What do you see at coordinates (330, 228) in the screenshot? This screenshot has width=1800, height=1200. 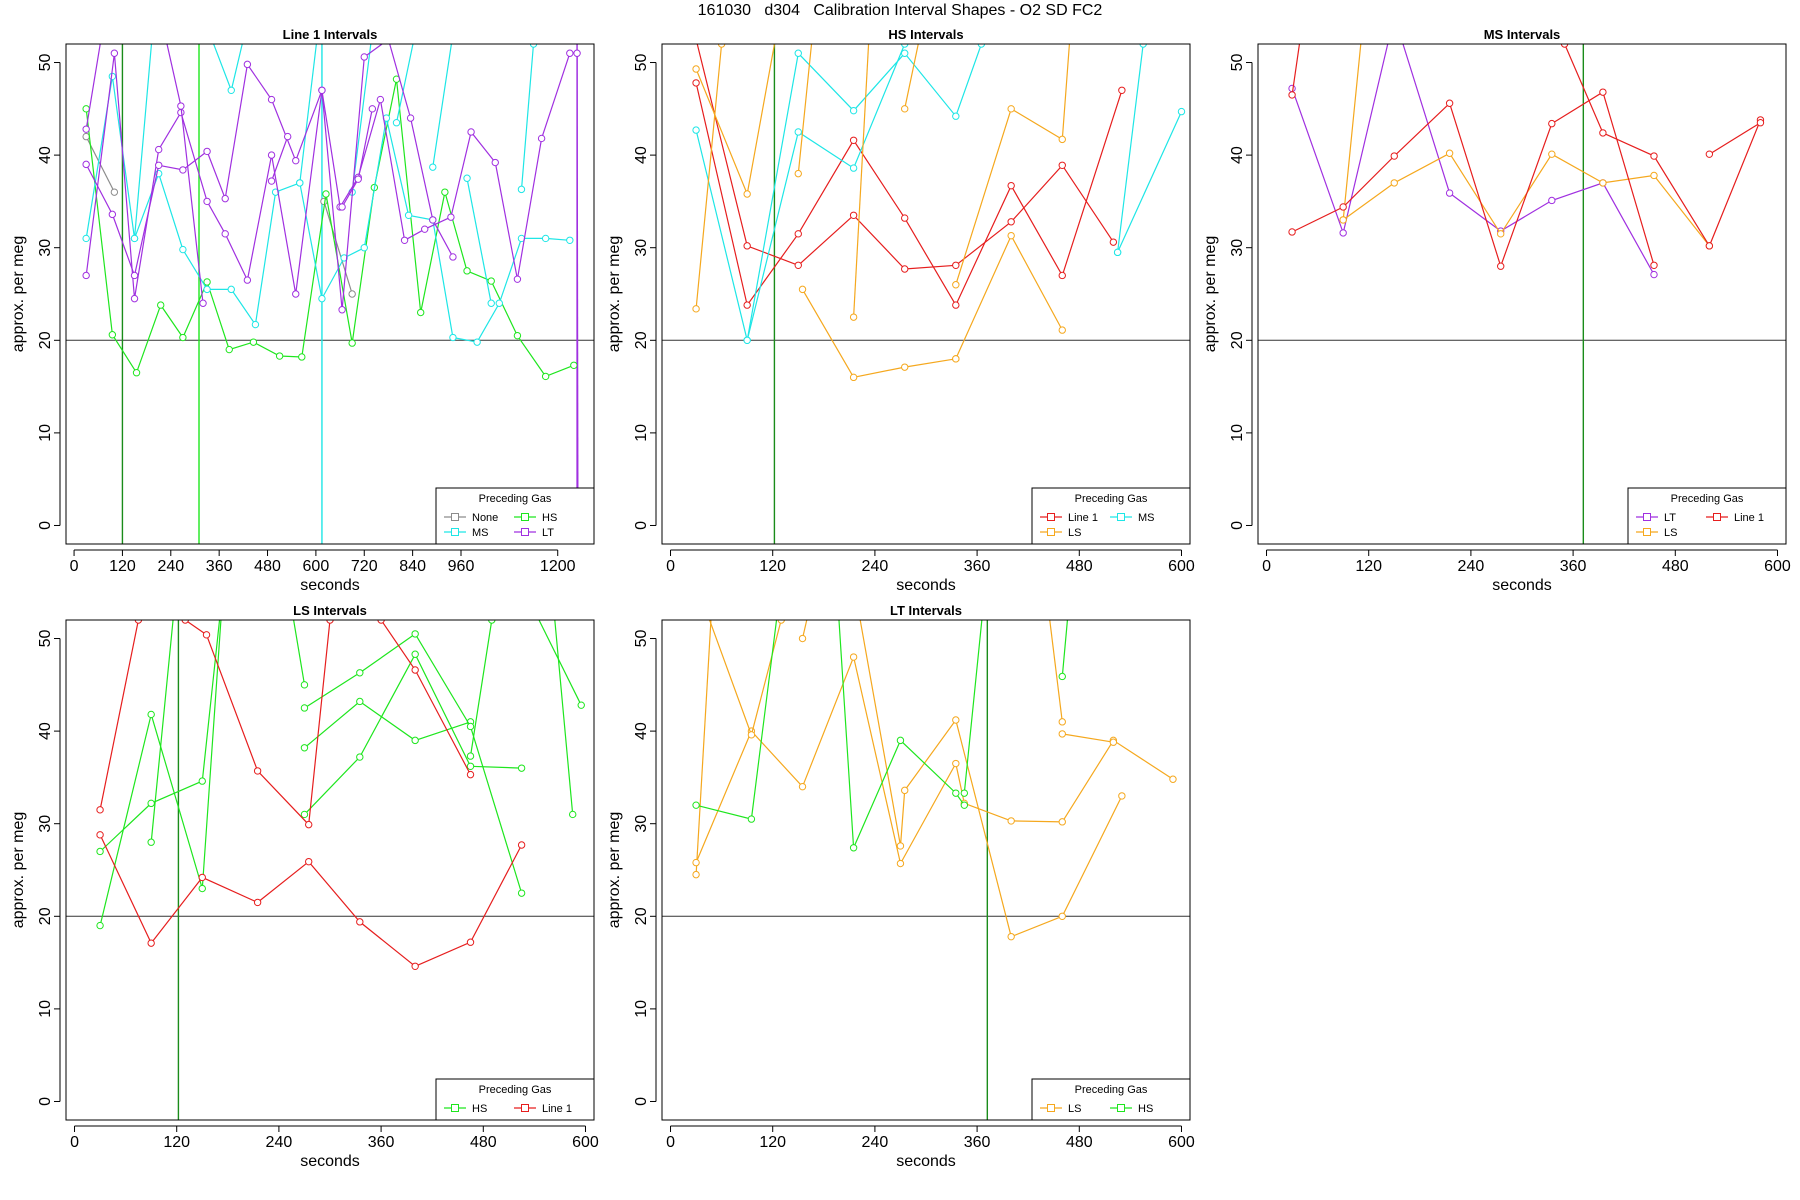 I see `series-hs` at bounding box center [330, 228].